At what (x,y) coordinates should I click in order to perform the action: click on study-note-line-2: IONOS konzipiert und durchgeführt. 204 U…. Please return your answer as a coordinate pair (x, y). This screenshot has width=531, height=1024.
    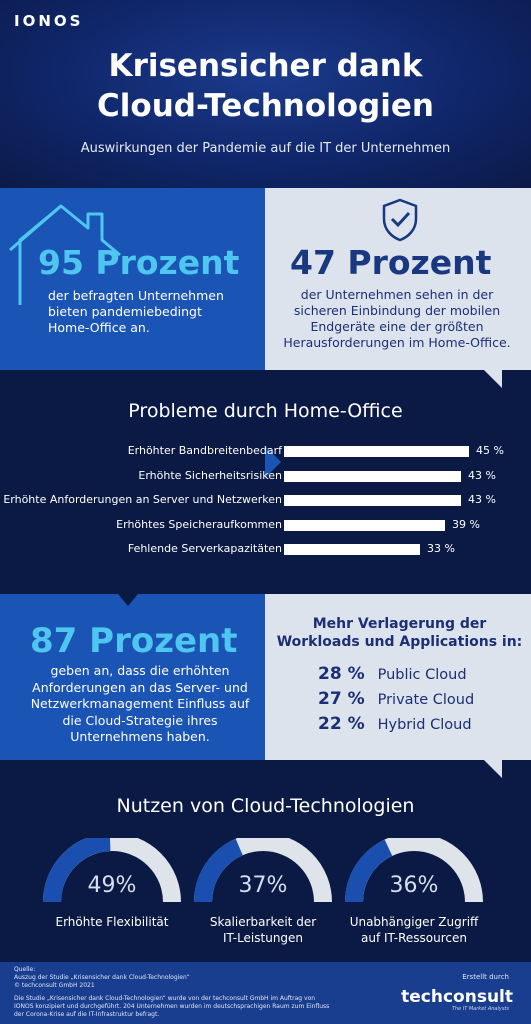
    Looking at the image, I should click on (172, 1006).